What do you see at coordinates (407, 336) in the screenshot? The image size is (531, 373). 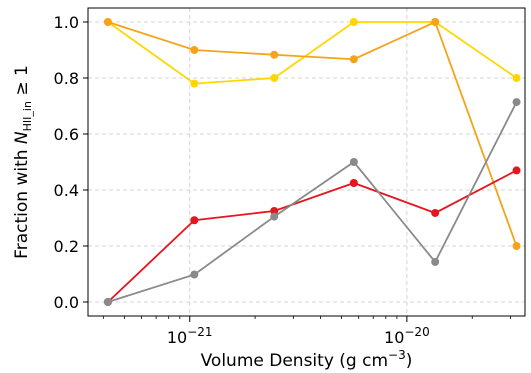 I see `x-tick-label: 10−20` at bounding box center [407, 336].